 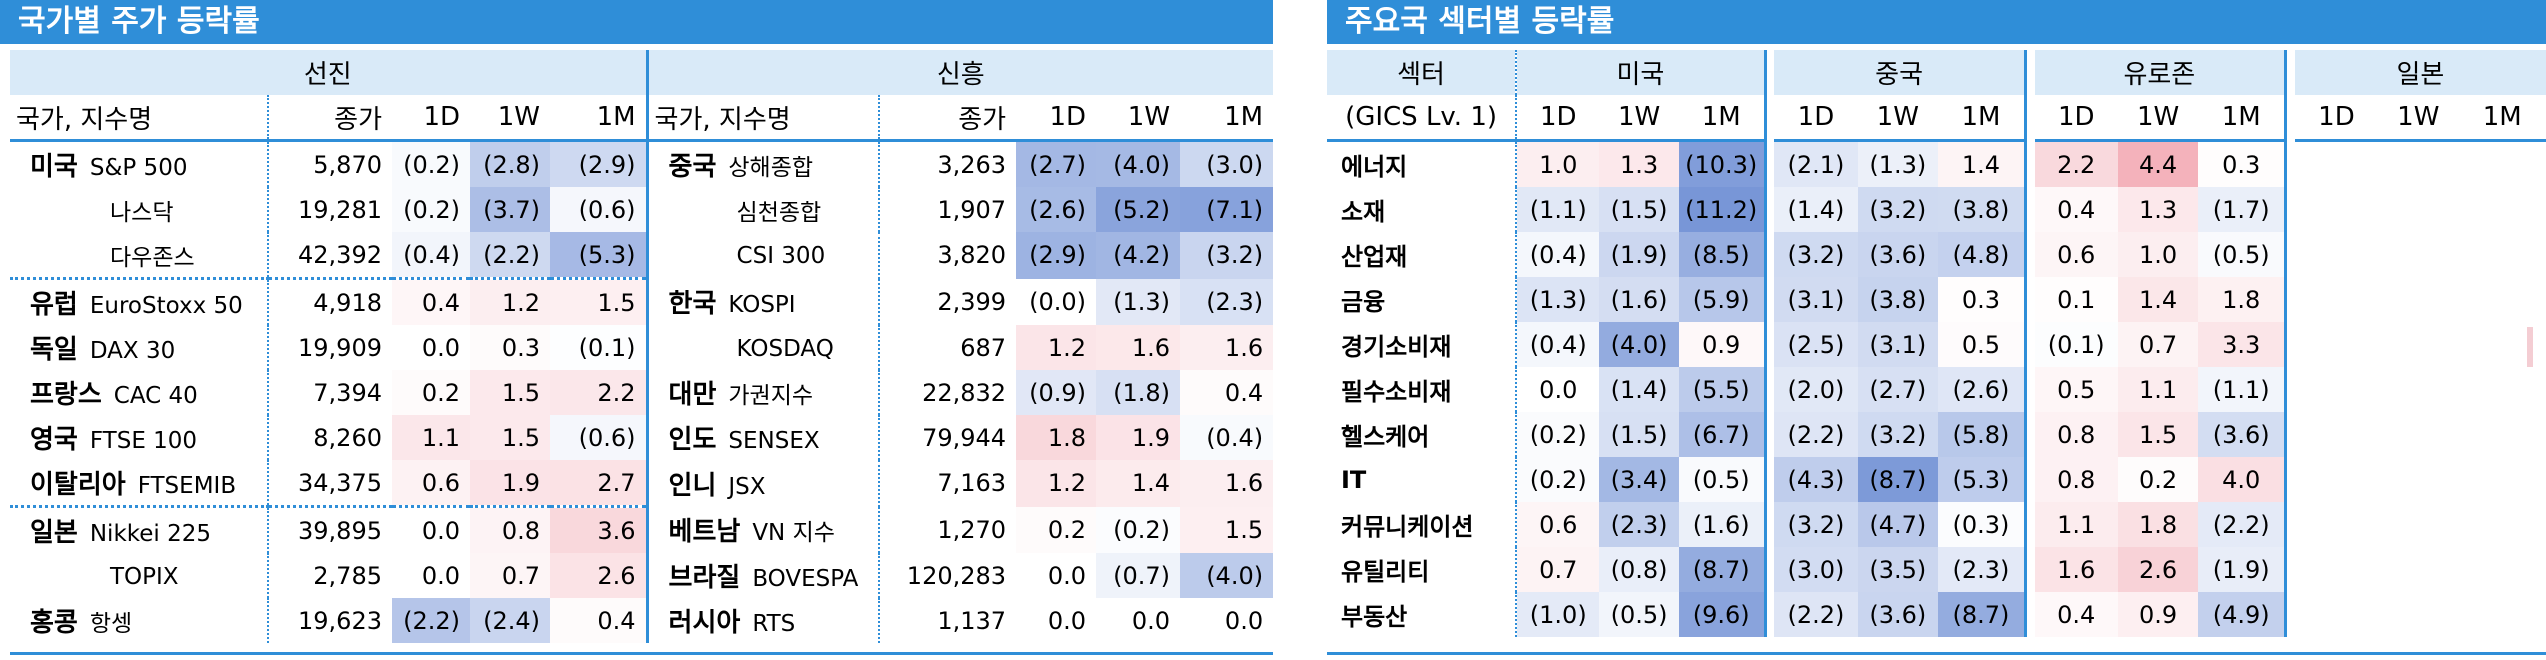 What do you see at coordinates (340, 482) in the screenshot?
I see `close-value: 34,375` at bounding box center [340, 482].